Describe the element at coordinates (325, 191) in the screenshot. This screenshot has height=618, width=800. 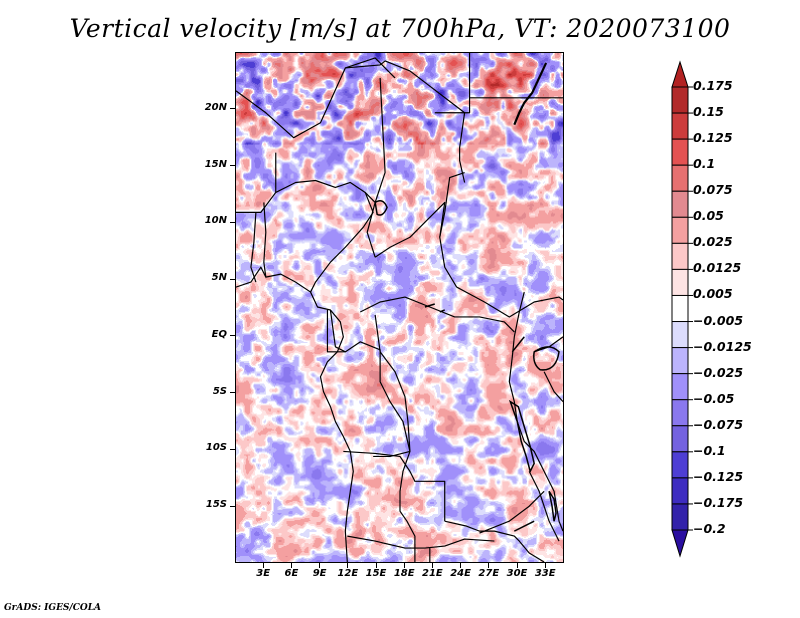
I see `border-niger-nigeria` at that location.